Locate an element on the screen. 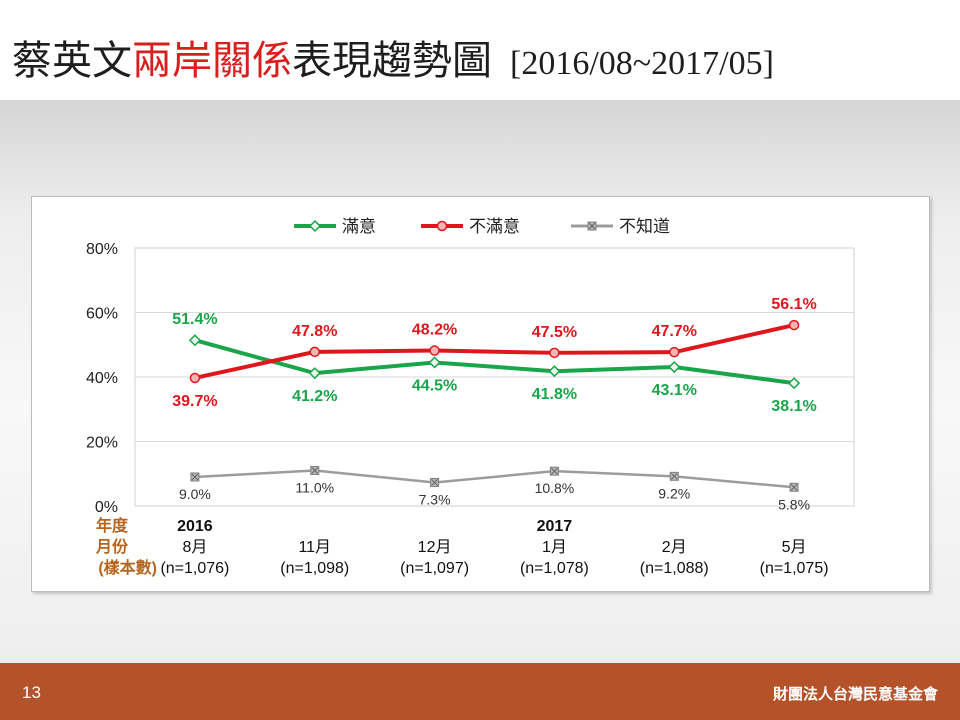 This screenshot has width=960, height=720. title-bar: 蔡英文兩岸關係表現趨勢圖 [2016/08~2017/05] is located at coordinates (480, 50).